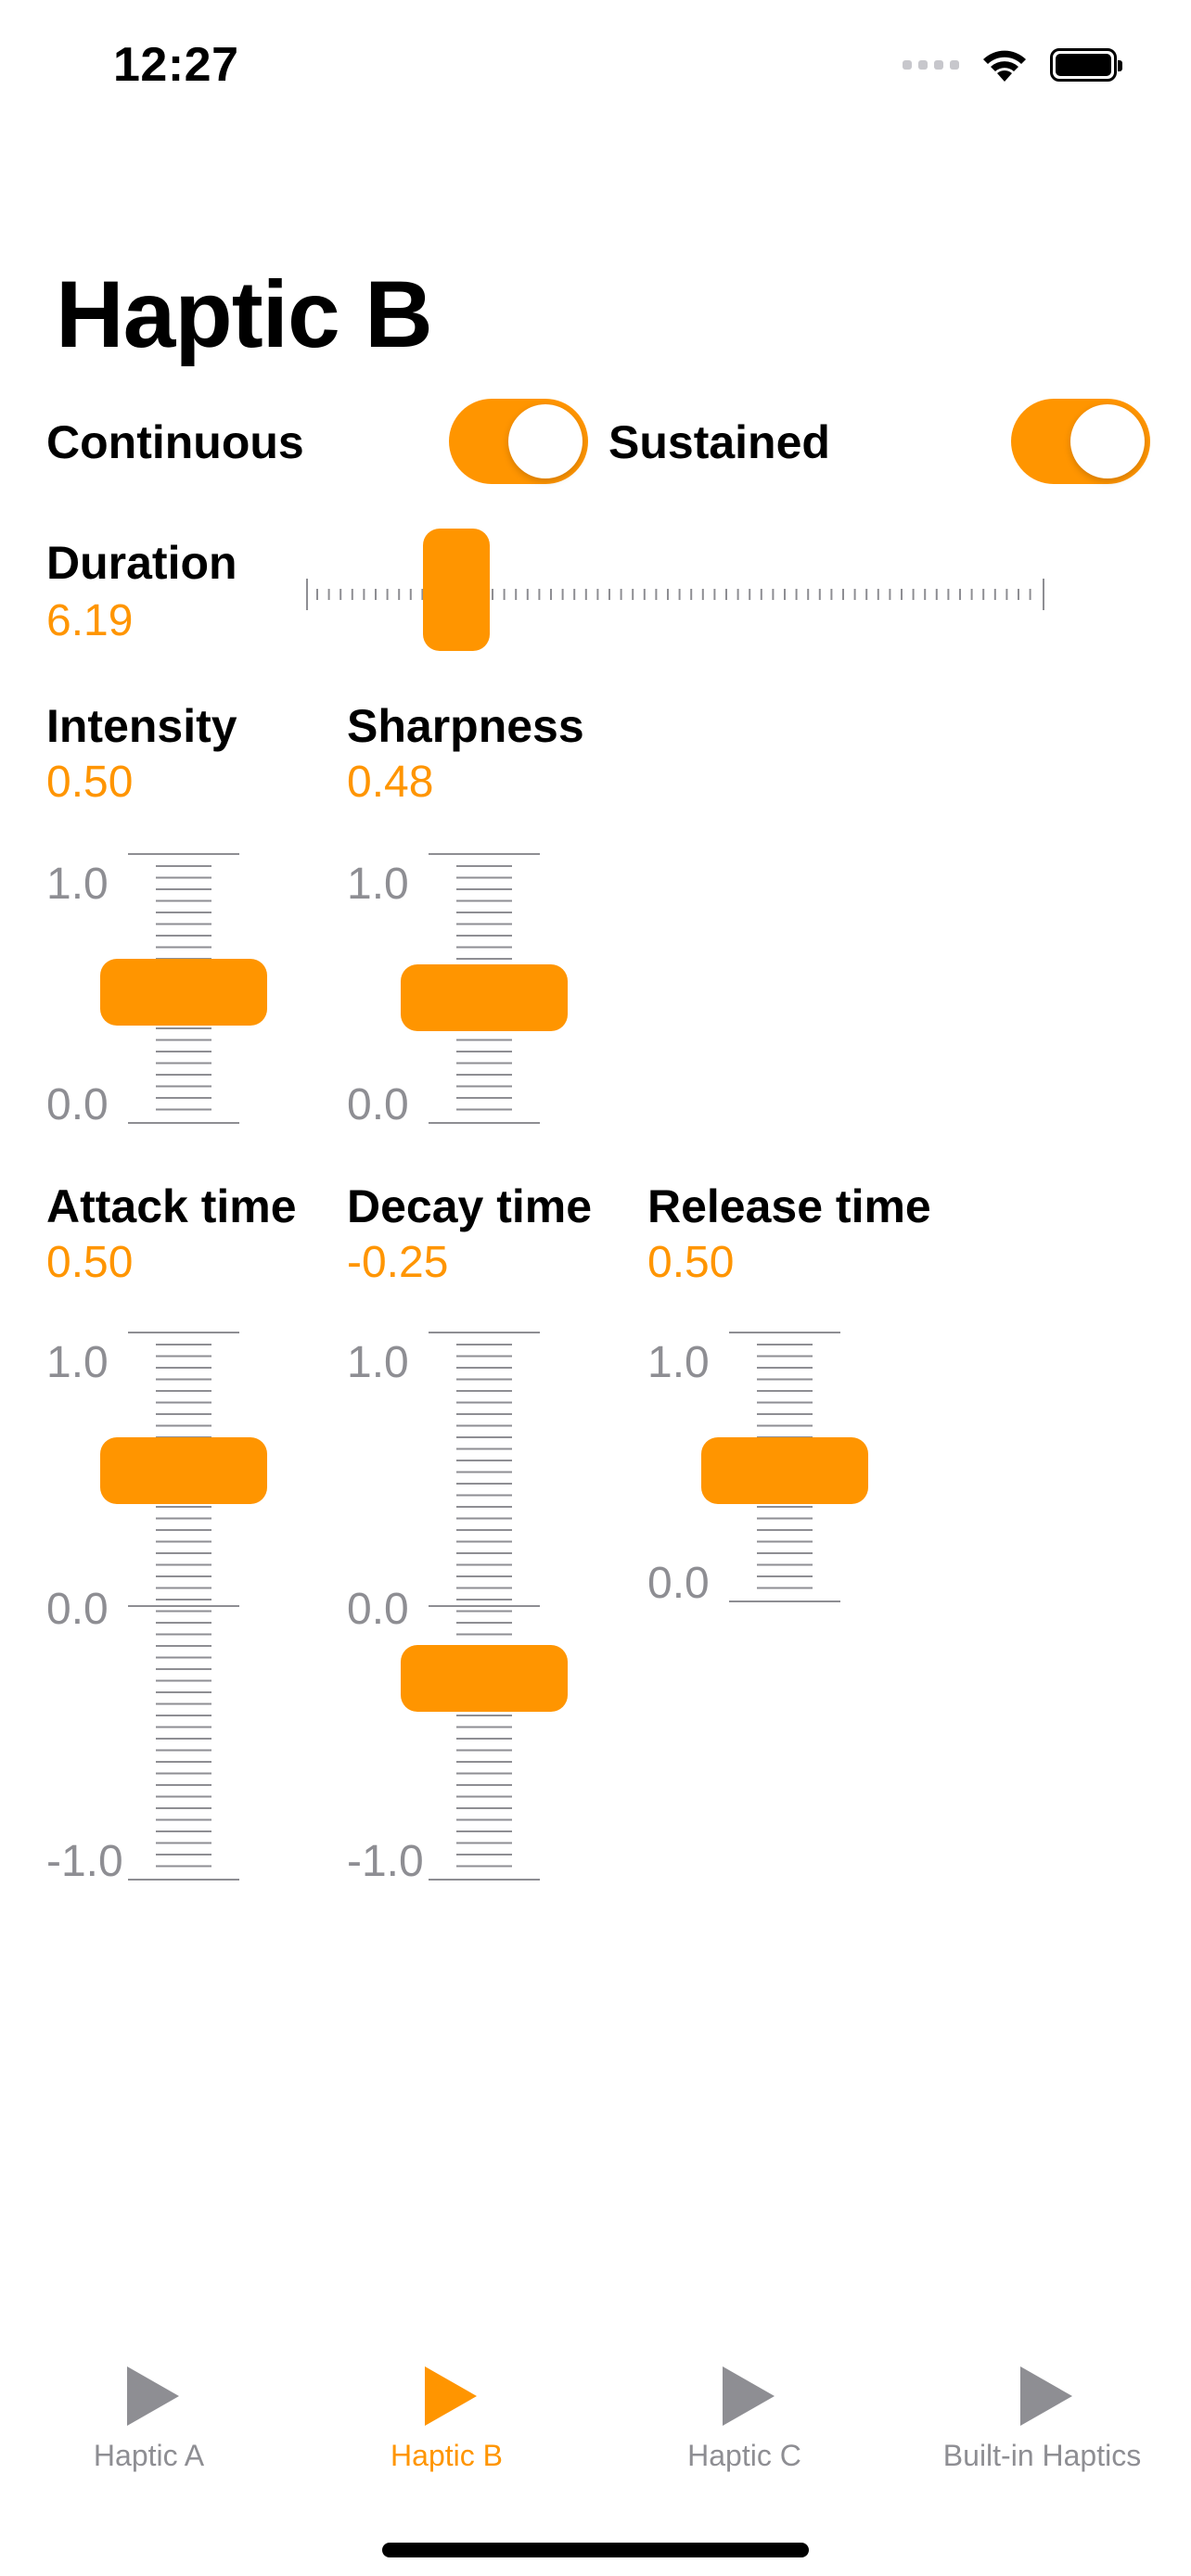  Describe the element at coordinates (675, 595) in the screenshot. I see `duration-slider-ticks` at that location.